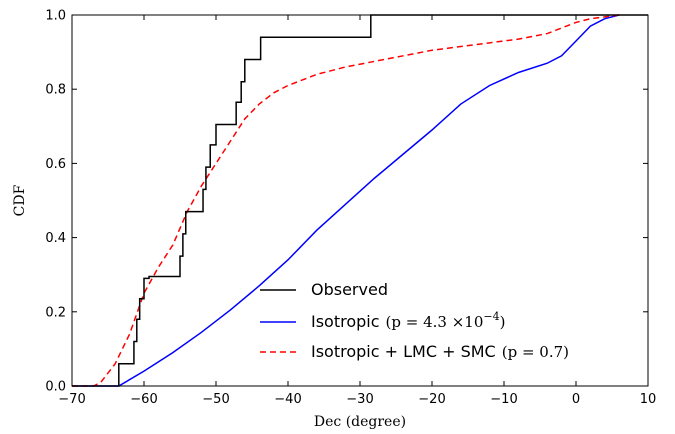  I want to click on legend-p-value: (p = 4.3 ×10−4), so click(446, 320).